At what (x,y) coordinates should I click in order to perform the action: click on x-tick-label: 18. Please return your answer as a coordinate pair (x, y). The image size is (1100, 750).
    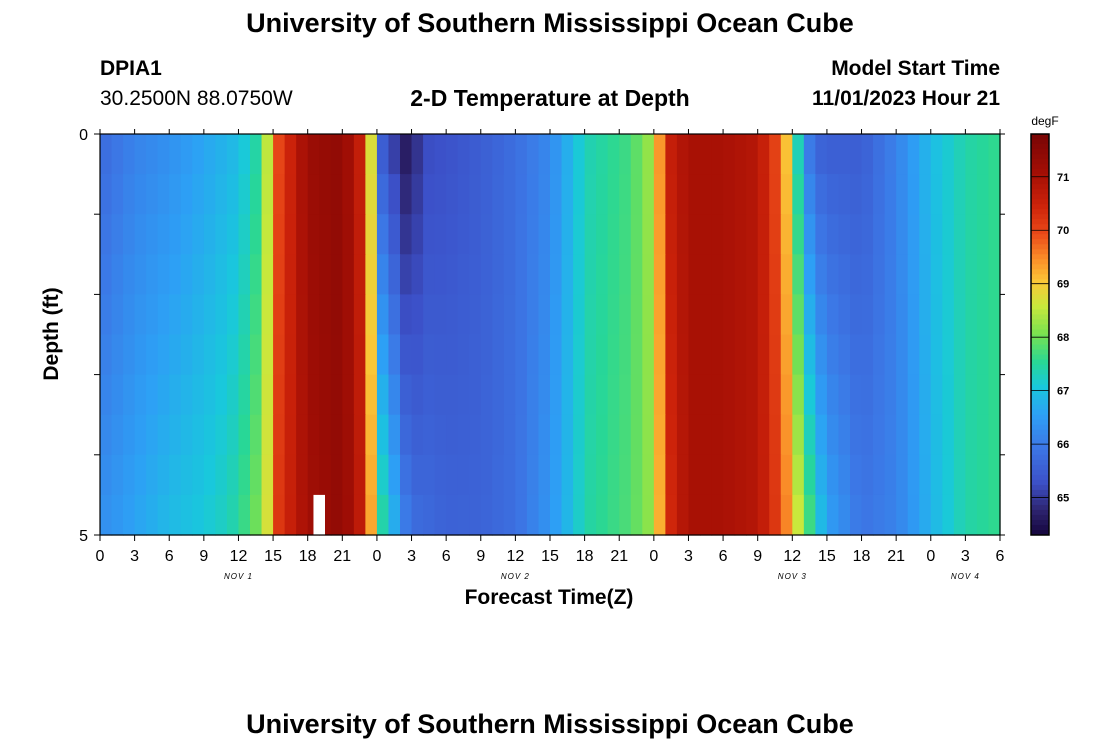
    Looking at the image, I should click on (308, 556).